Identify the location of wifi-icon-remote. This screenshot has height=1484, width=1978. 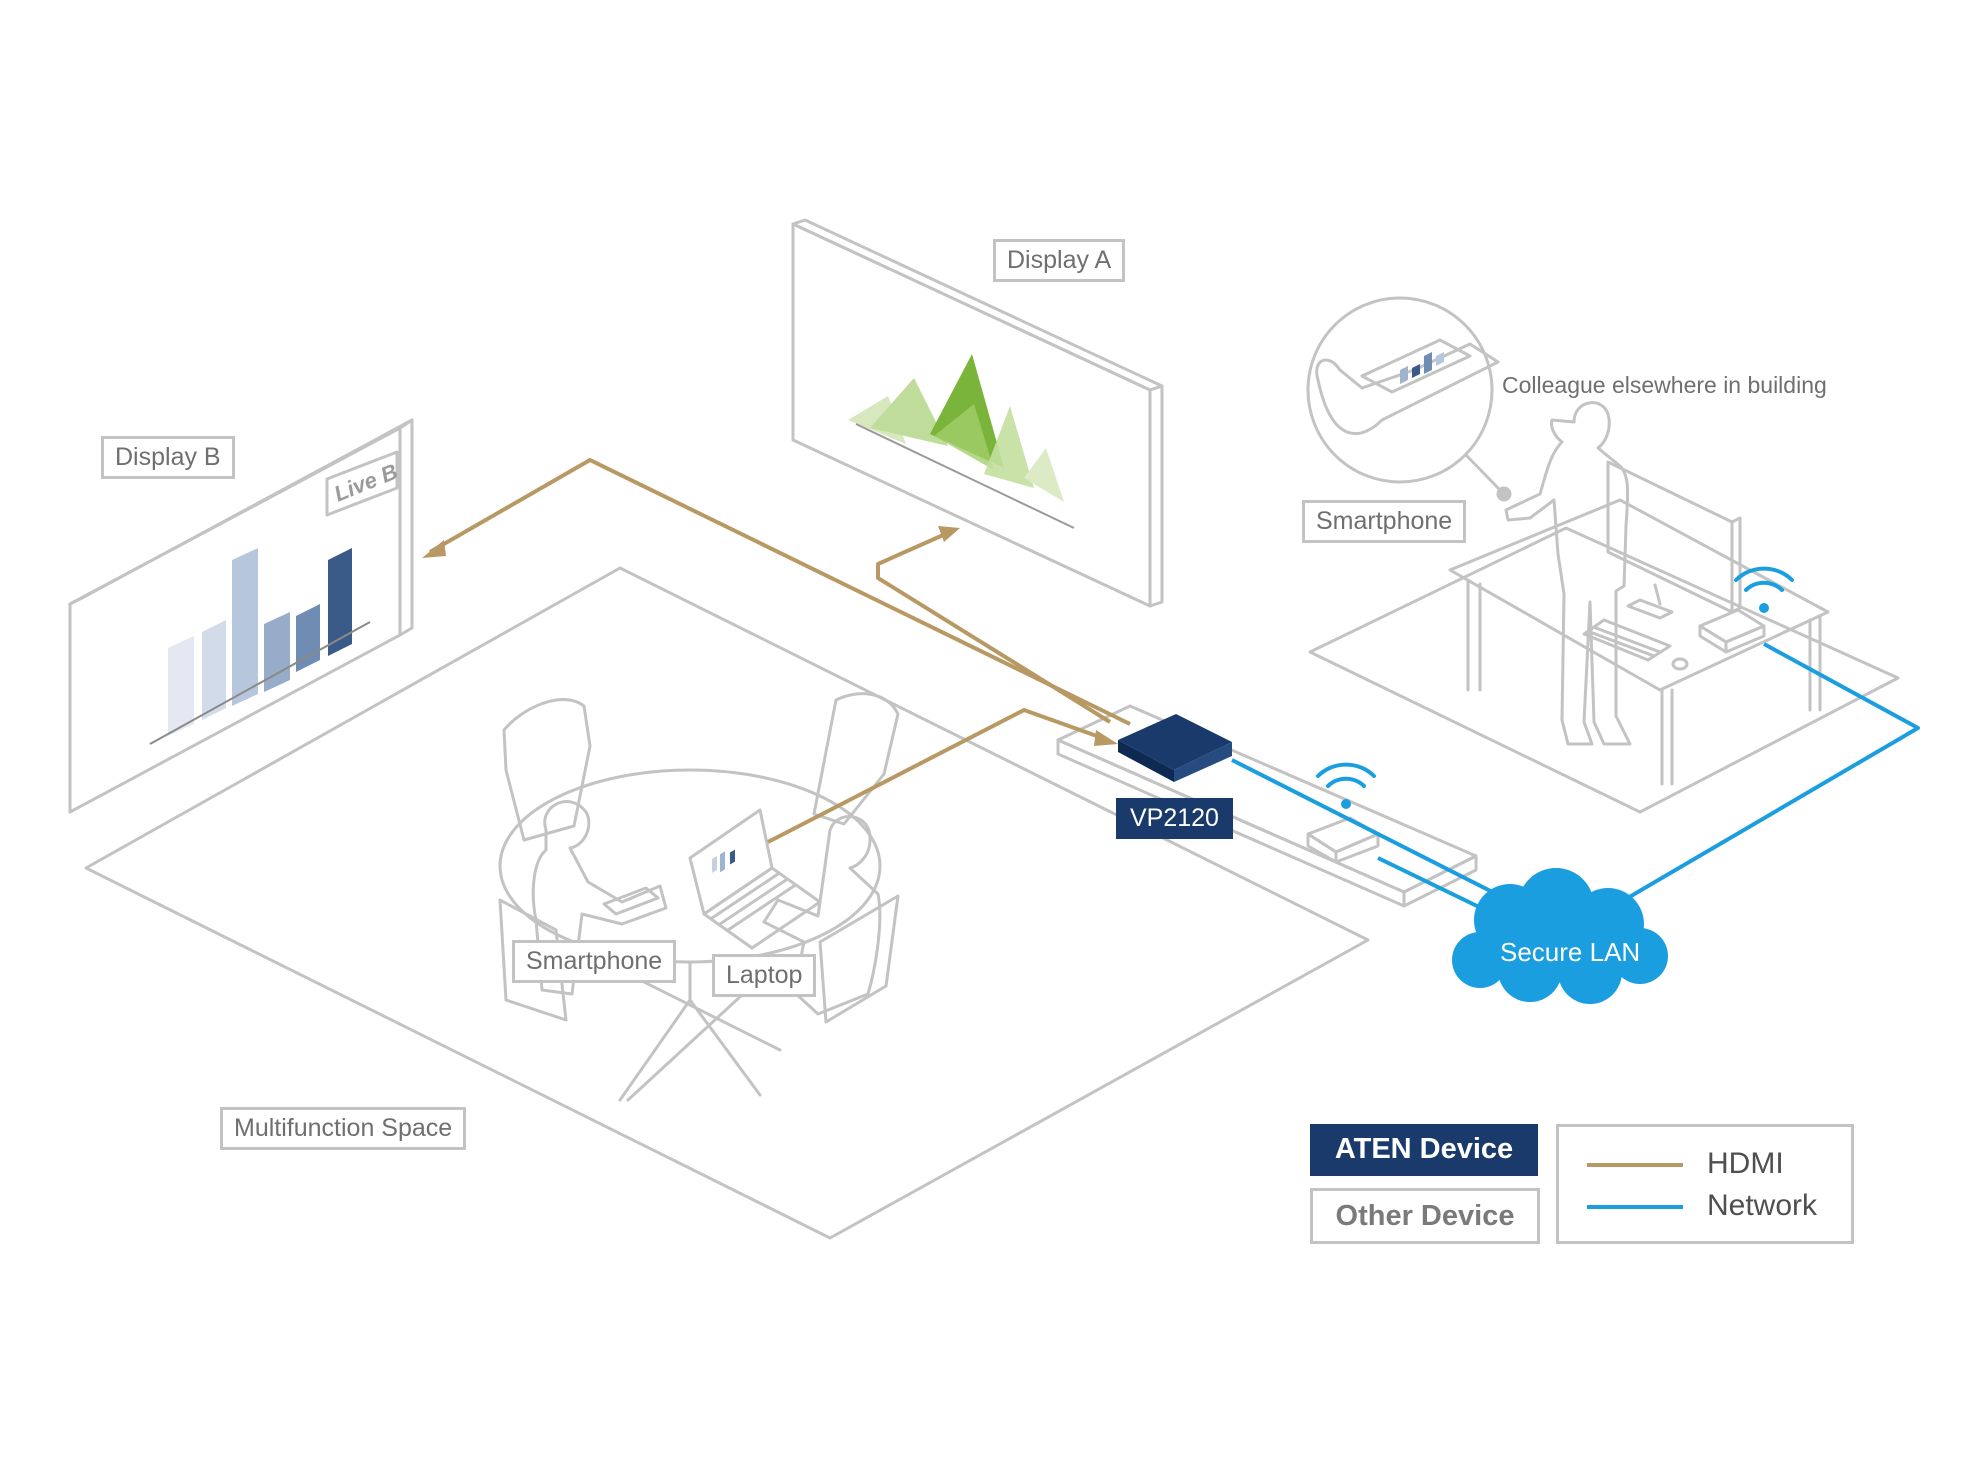
(1764, 589).